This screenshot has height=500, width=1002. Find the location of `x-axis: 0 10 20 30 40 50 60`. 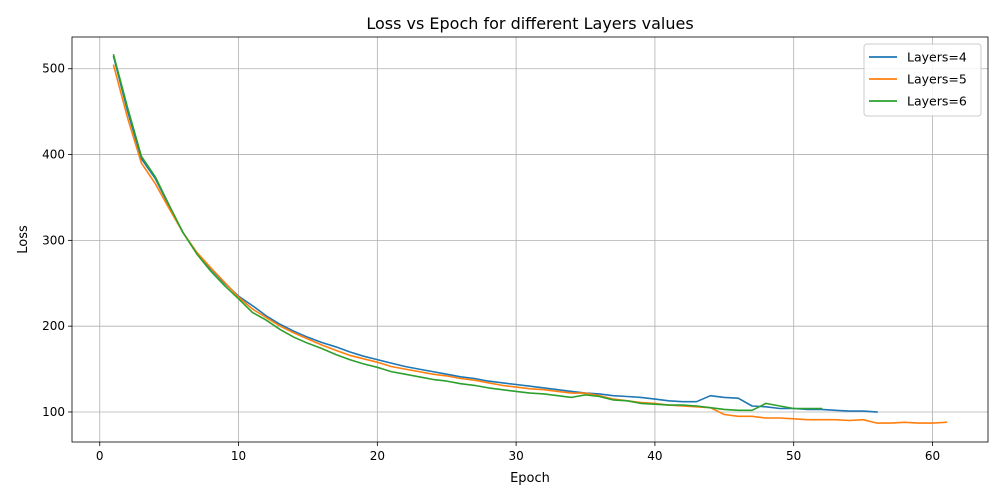

x-axis: 0 10 20 30 40 50 60 is located at coordinates (518, 452).